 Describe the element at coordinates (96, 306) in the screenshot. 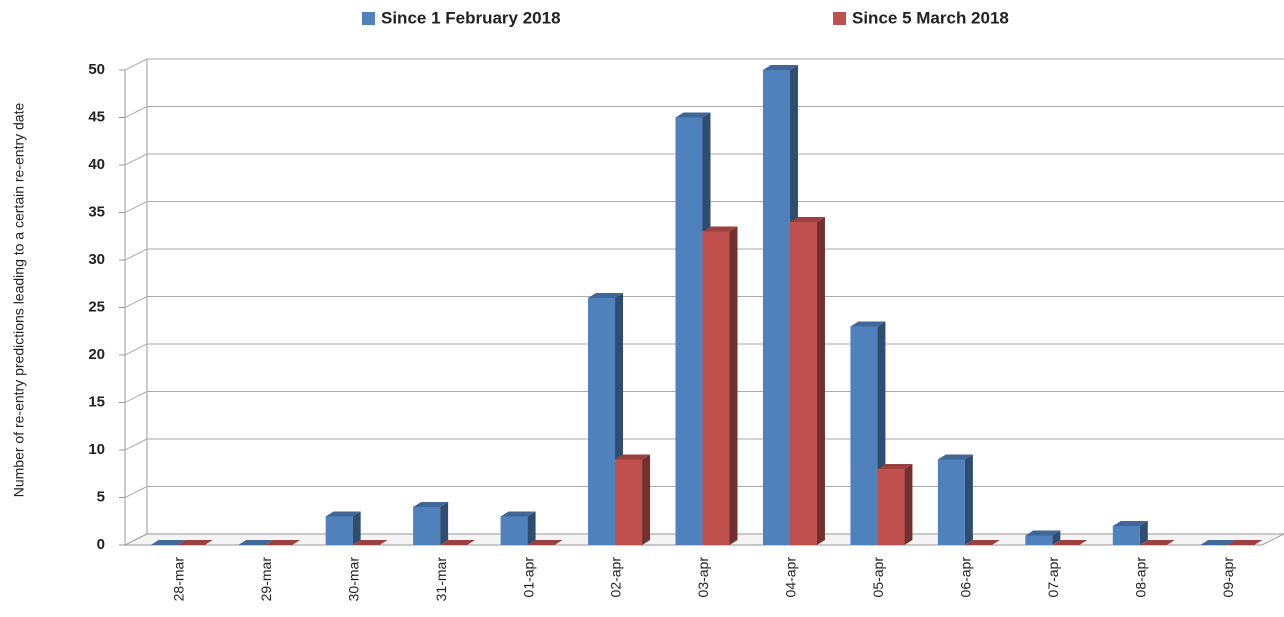

I see `y-tick-label: 25` at that location.